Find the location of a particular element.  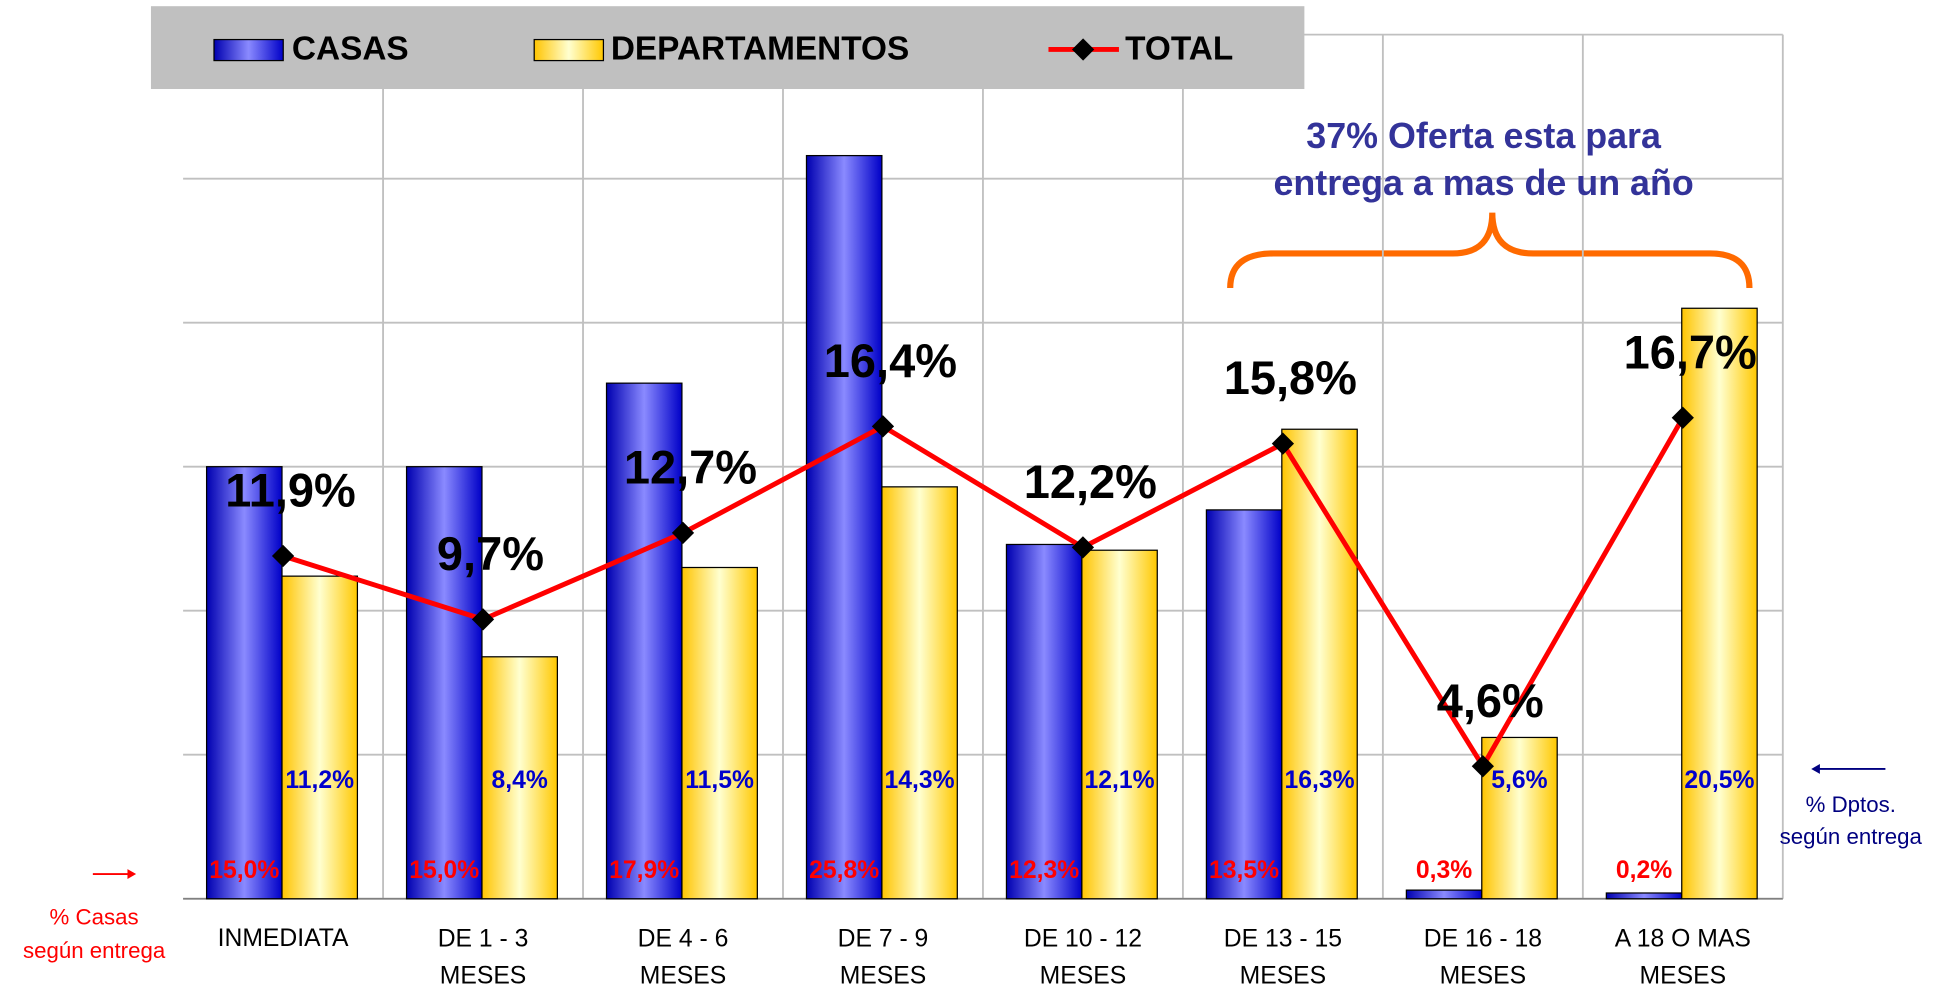

annotation: % Casas is located at coordinates (94, 916).